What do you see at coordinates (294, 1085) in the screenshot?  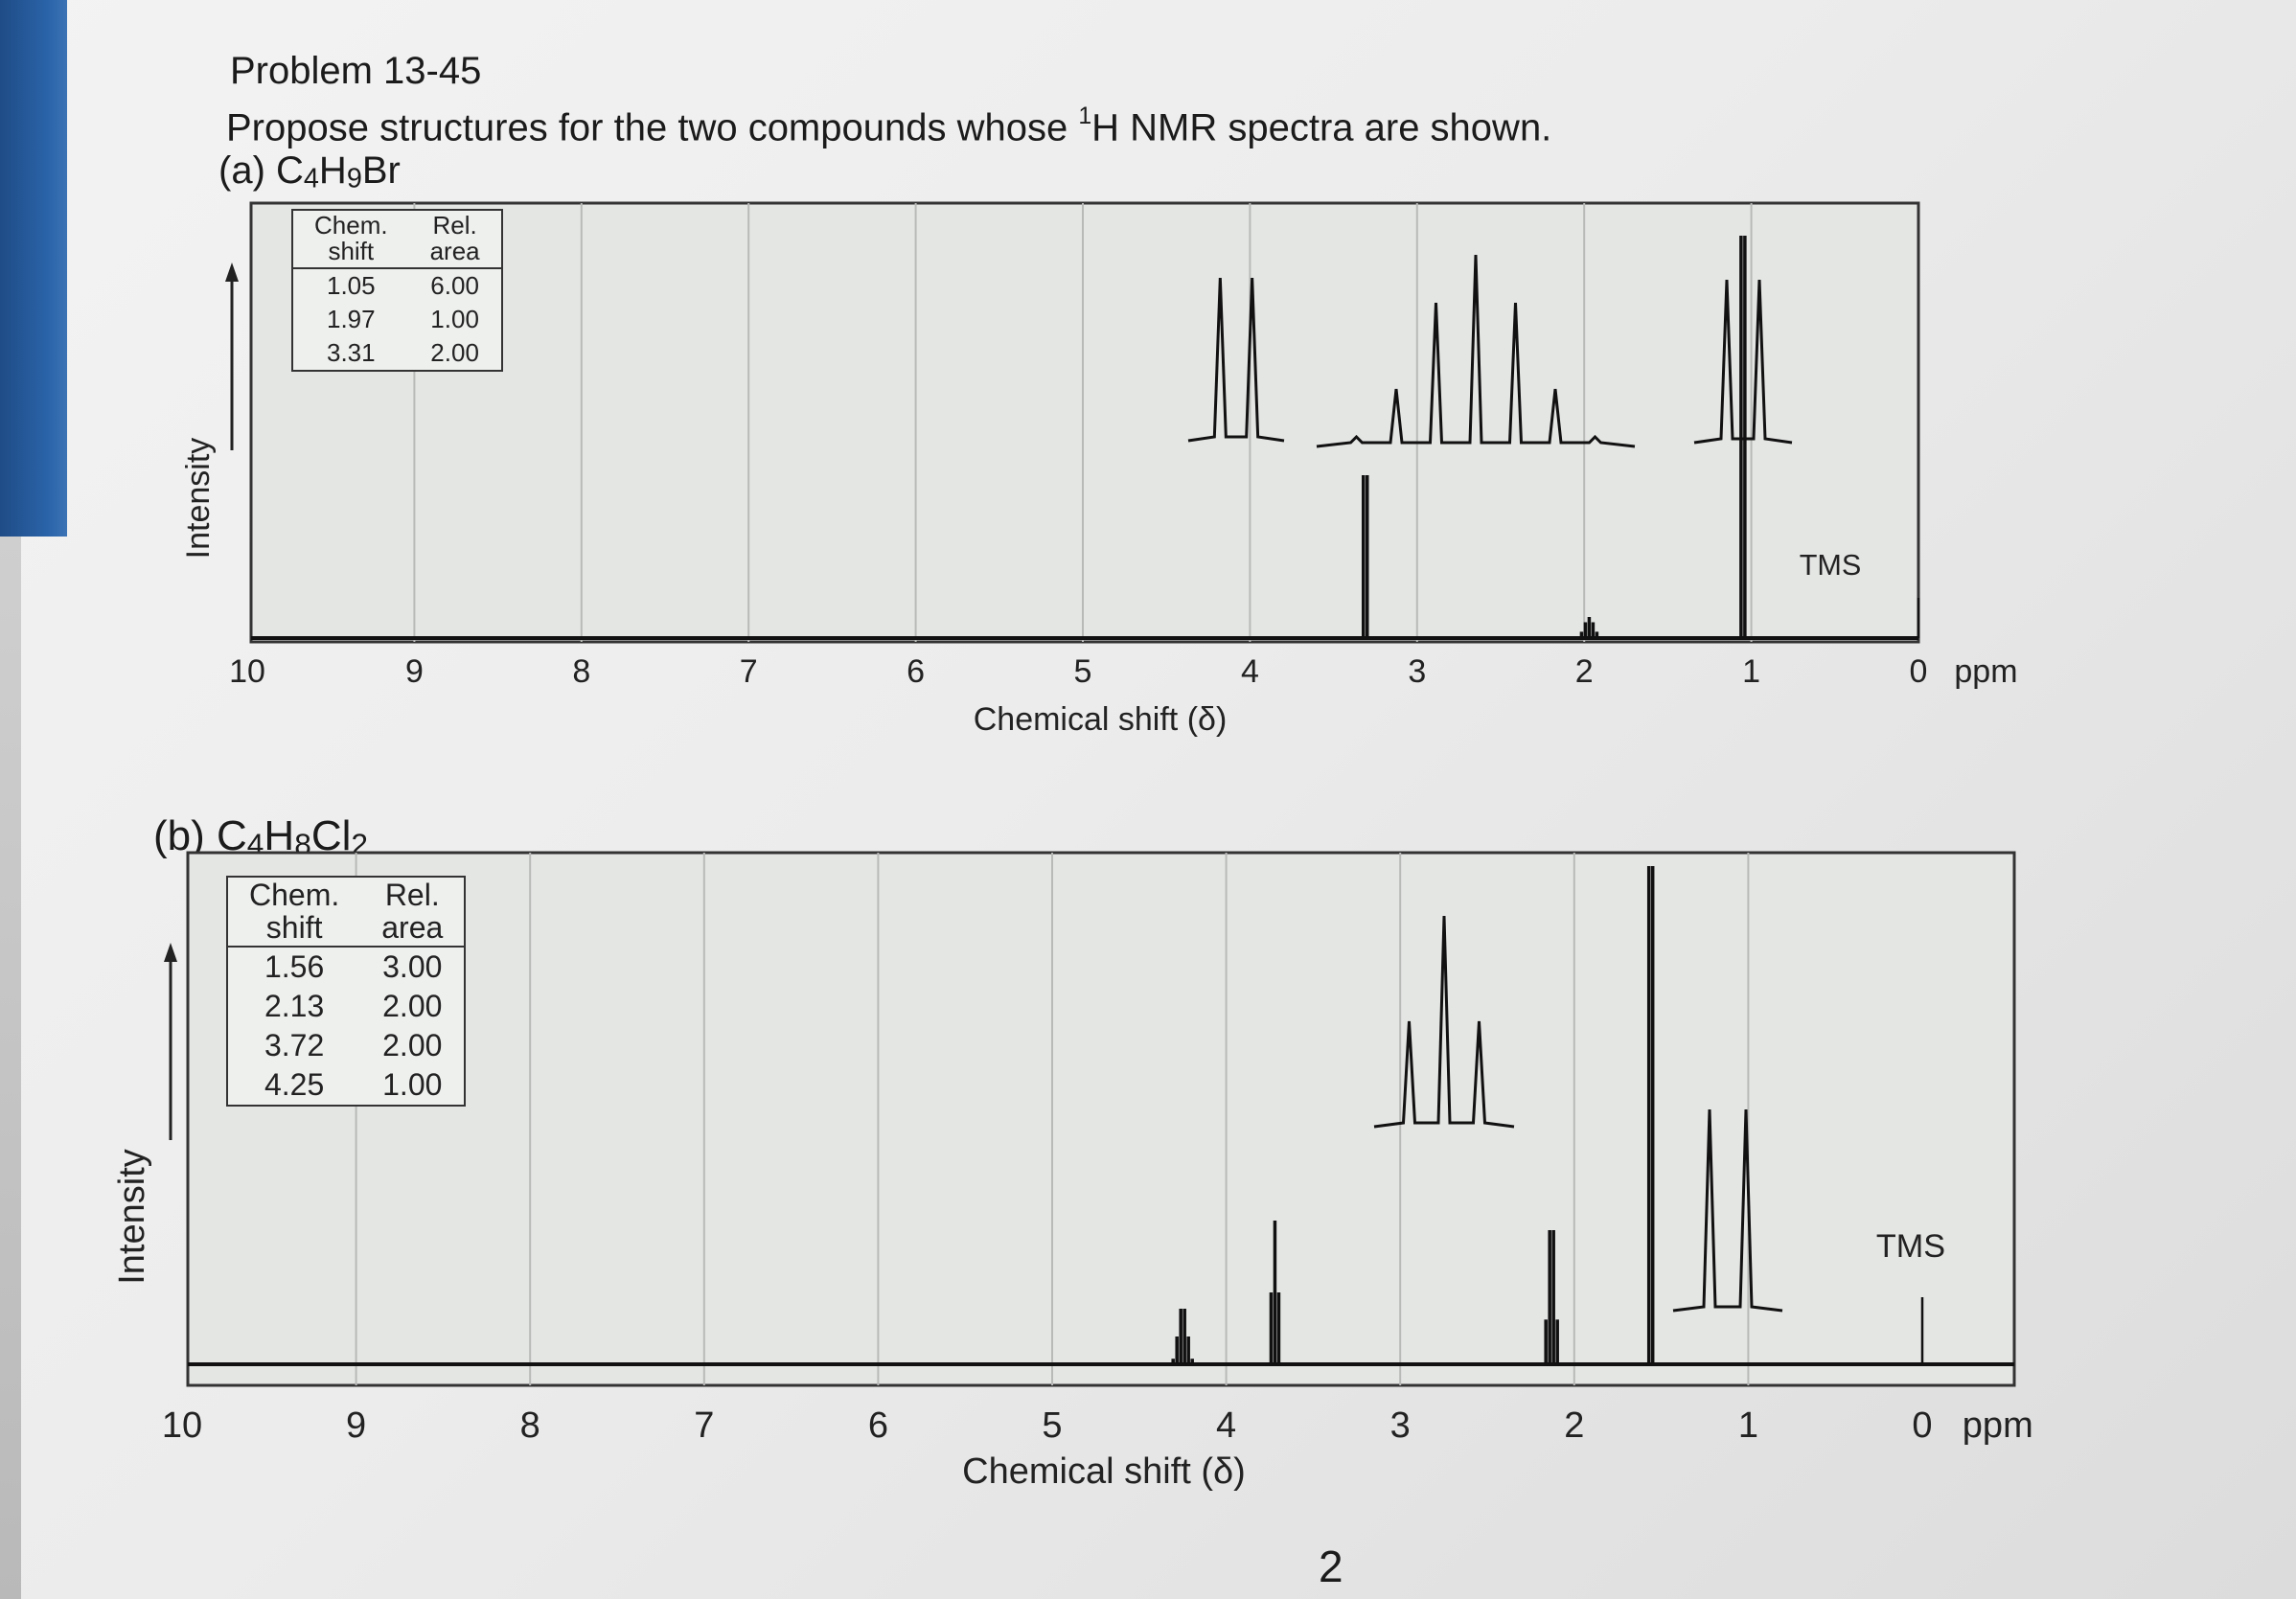 I see `chem-shift-cell: 4.25` at bounding box center [294, 1085].